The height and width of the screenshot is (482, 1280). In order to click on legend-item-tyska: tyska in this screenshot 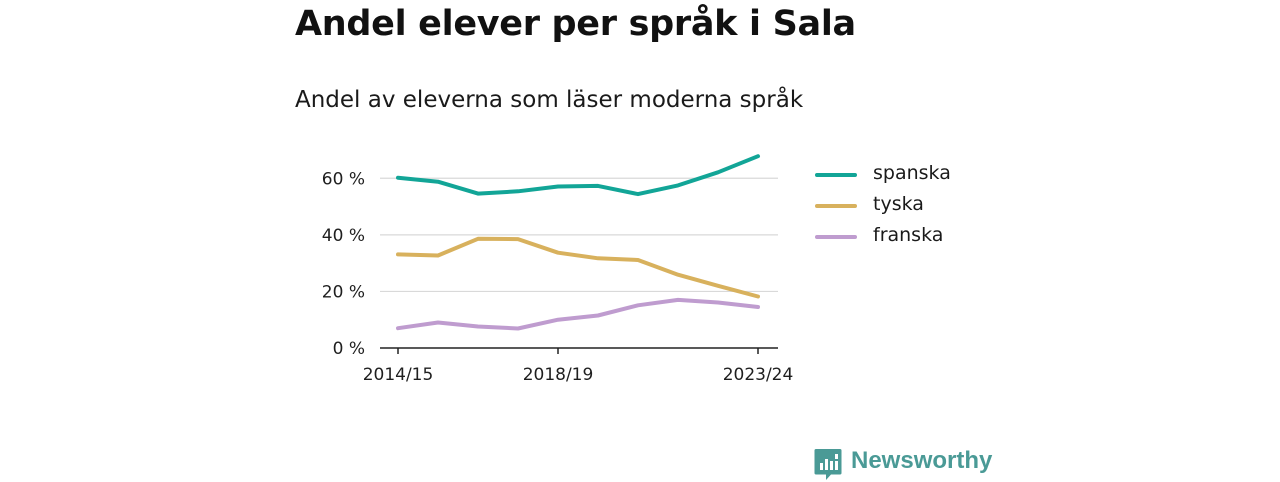, I will do `click(915, 206)`.